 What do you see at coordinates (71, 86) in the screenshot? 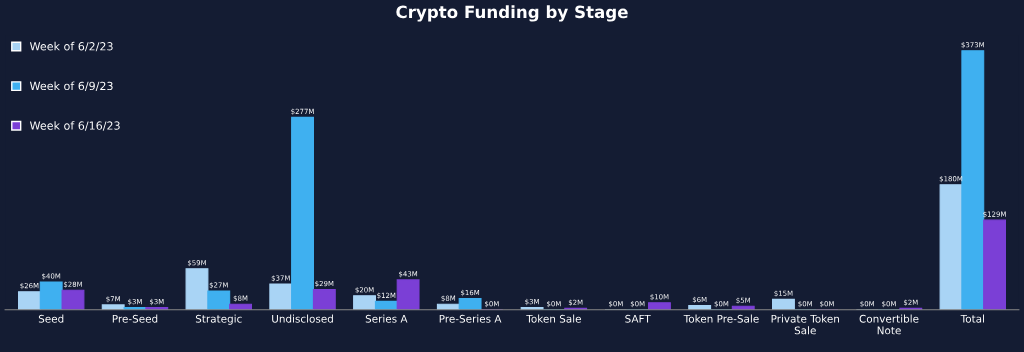
I see `legend-label: Week of 6/9/23` at bounding box center [71, 86].